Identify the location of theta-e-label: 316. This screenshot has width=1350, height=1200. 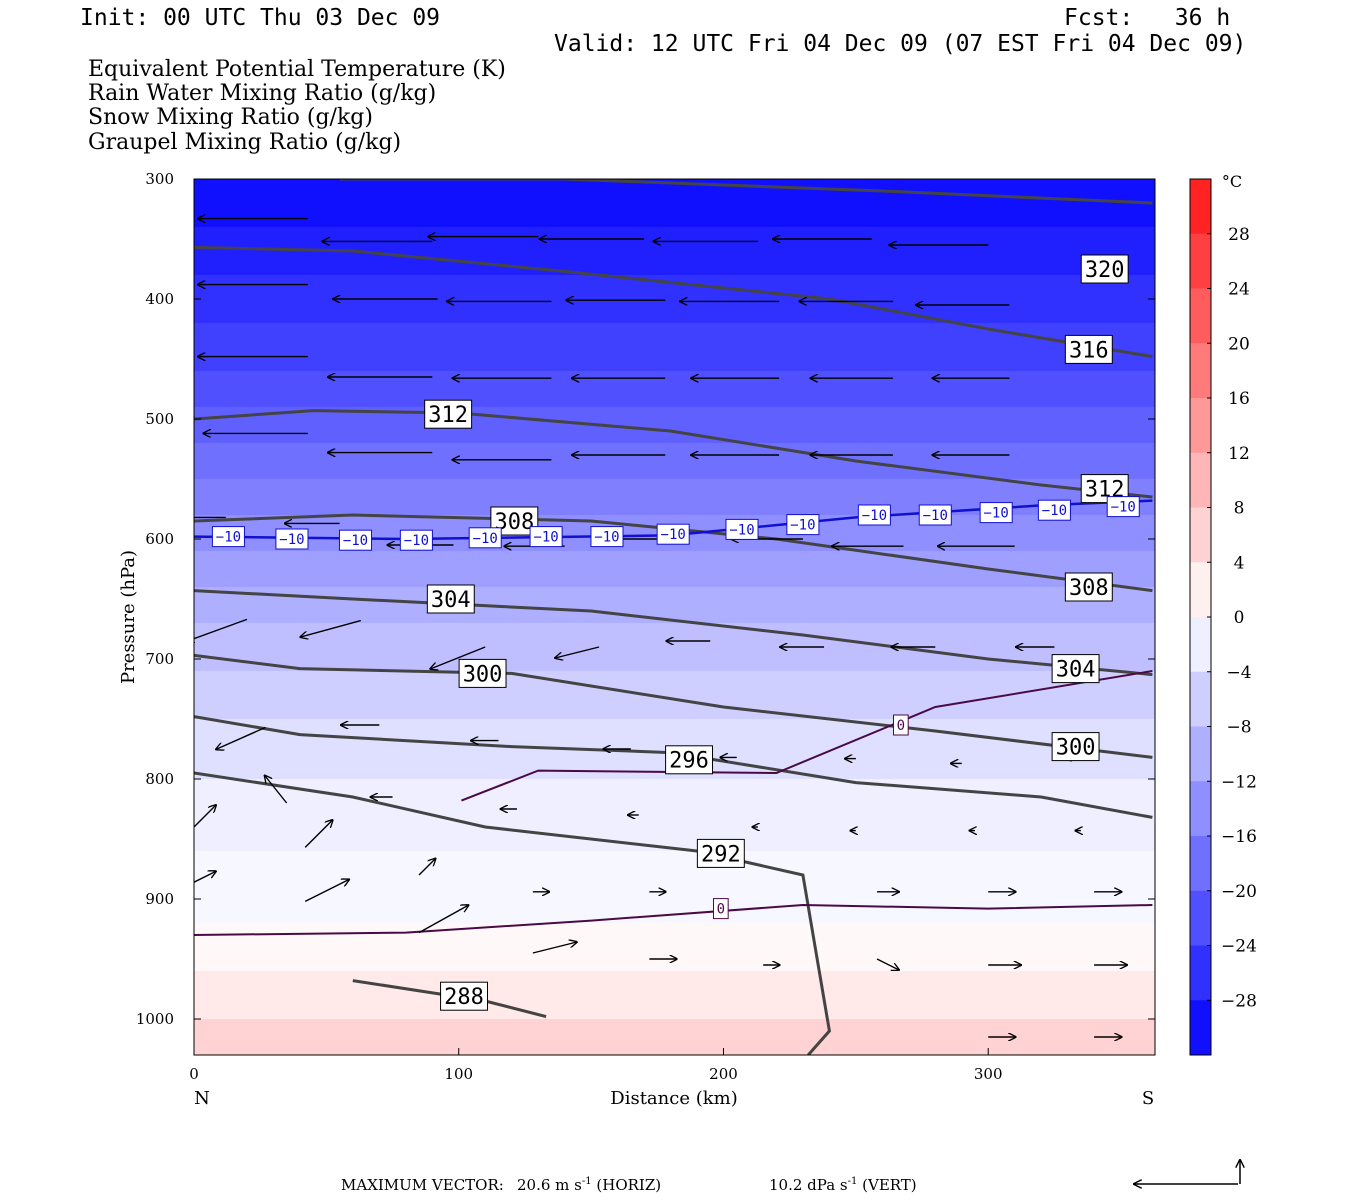
(1089, 350).